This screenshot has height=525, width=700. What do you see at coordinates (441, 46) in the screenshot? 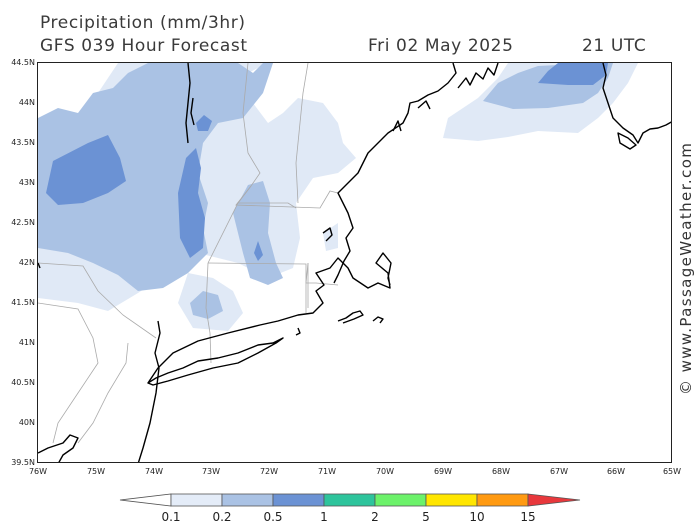
I see `forecast-date: Fri 02 May 2025` at bounding box center [441, 46].